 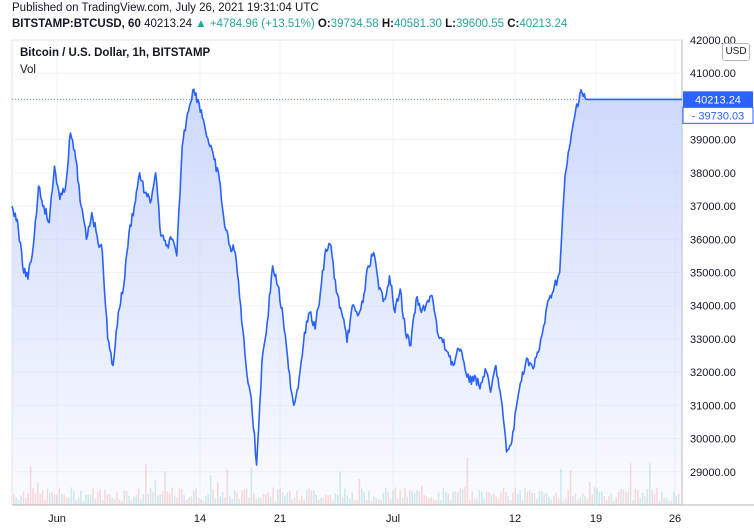 I want to click on last-price-badge, so click(x=718, y=99).